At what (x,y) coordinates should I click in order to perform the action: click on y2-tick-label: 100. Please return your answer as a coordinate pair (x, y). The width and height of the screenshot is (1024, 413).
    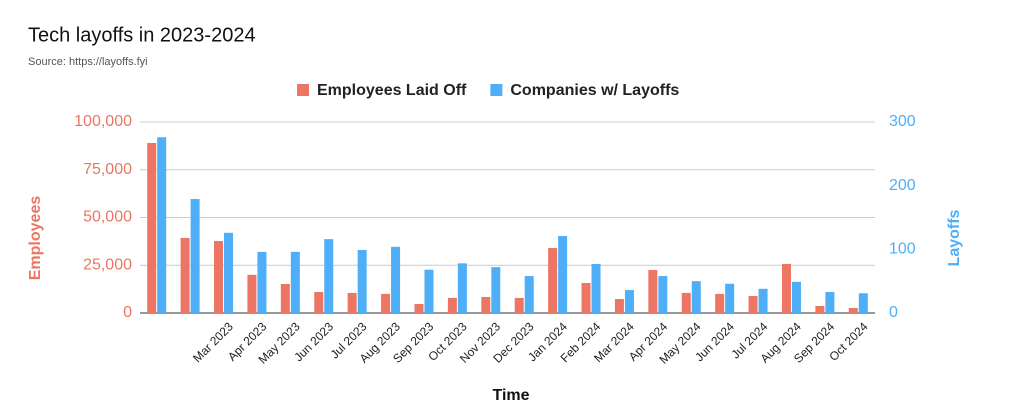
    Looking at the image, I should click on (902, 249).